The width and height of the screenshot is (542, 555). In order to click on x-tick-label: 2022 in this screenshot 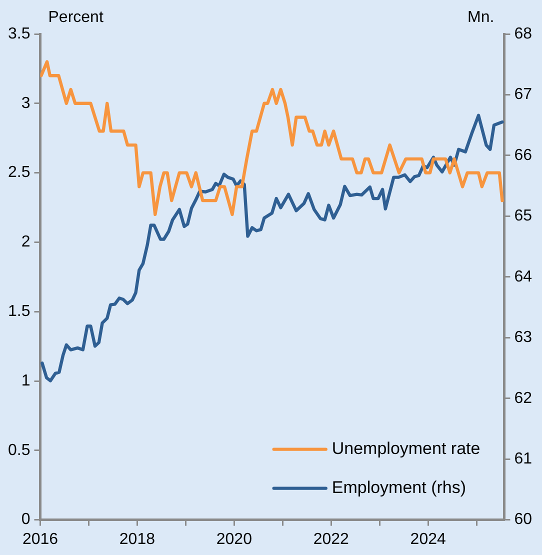, I will do `click(331, 539)`.